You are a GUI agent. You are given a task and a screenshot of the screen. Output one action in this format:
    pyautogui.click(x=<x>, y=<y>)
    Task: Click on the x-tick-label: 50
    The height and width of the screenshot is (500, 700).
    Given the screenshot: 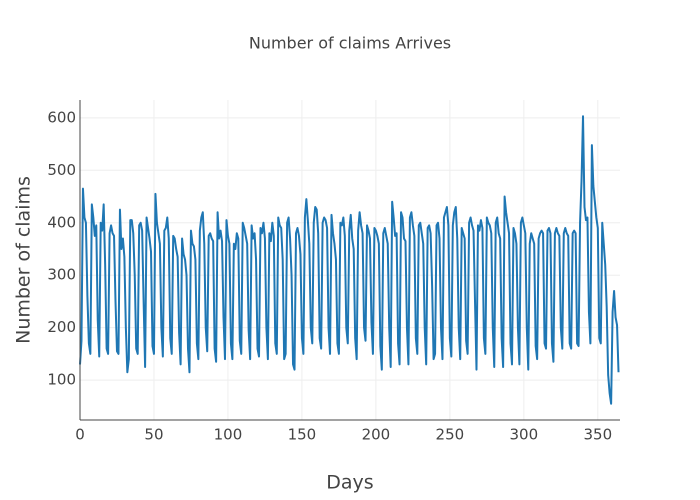 What is the action you would take?
    pyautogui.click(x=153, y=435)
    